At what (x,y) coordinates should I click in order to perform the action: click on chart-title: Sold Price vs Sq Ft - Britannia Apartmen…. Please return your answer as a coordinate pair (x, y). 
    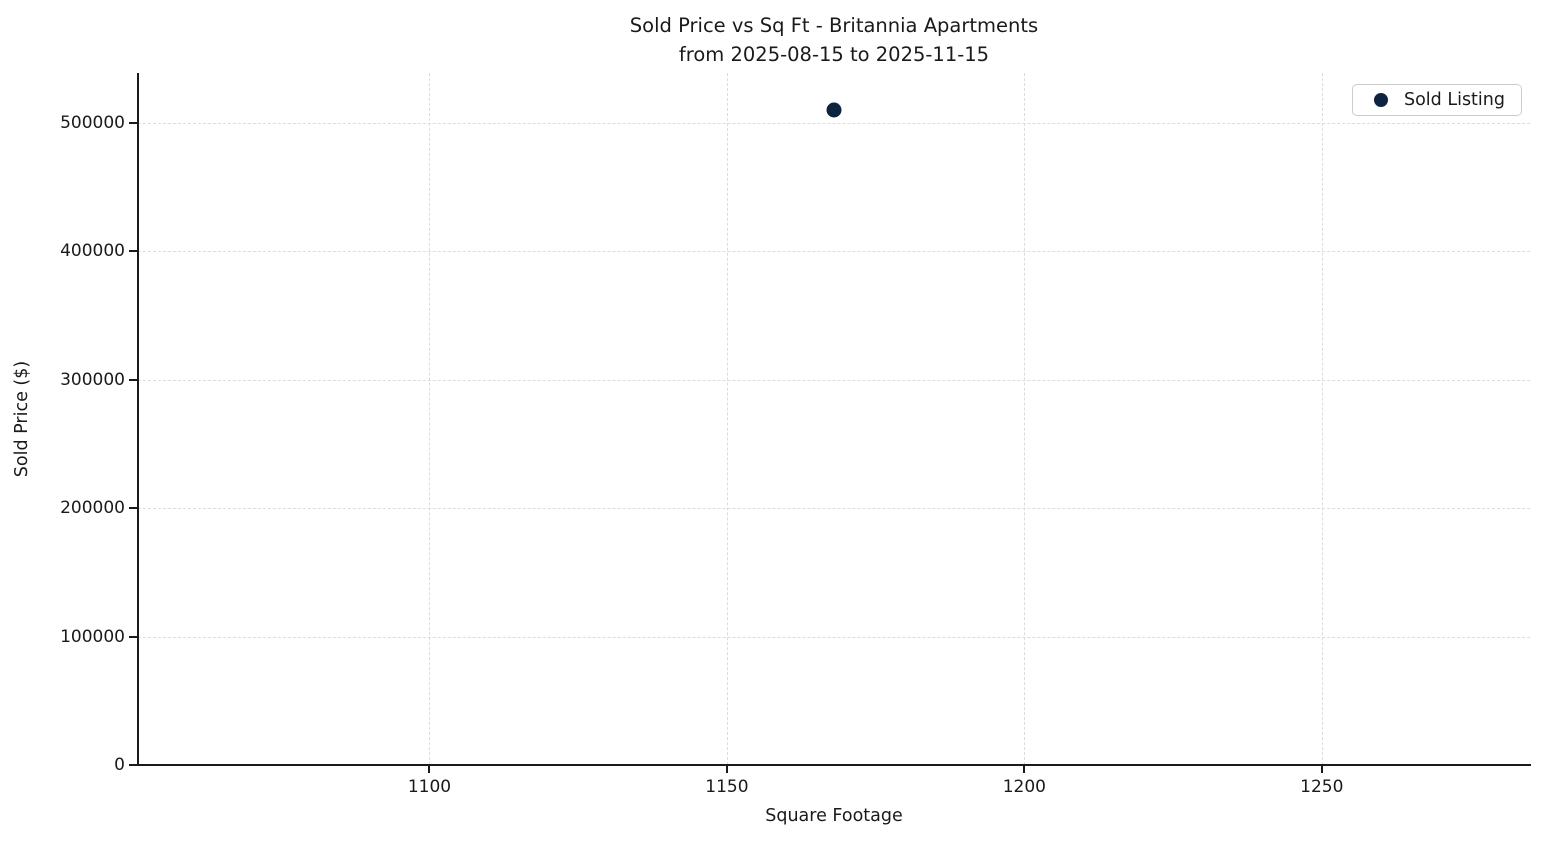
    Looking at the image, I should click on (834, 40).